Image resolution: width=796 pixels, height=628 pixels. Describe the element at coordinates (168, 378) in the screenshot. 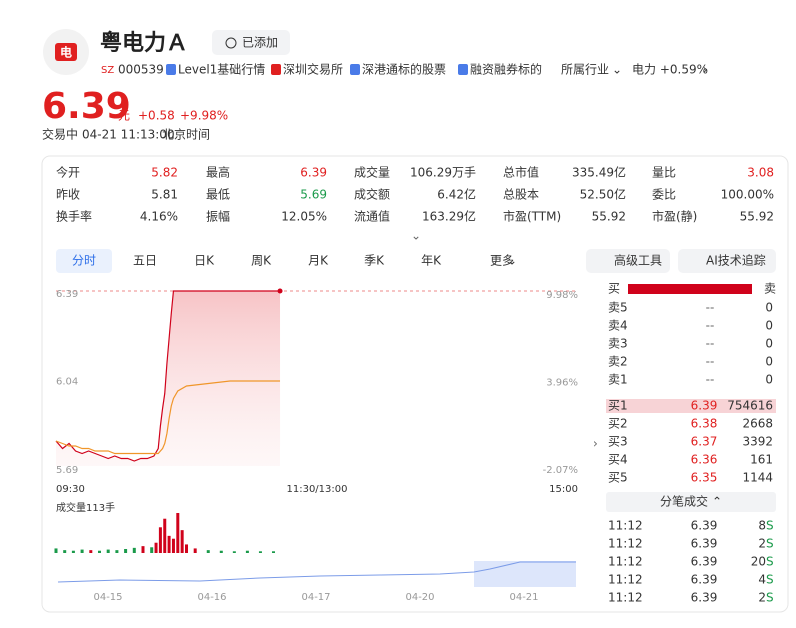

I see `price-area` at that location.